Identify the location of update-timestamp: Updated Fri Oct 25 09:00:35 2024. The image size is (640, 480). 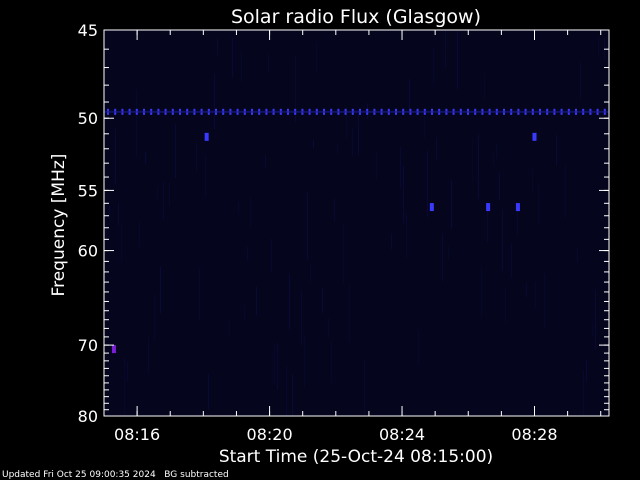
(79, 475).